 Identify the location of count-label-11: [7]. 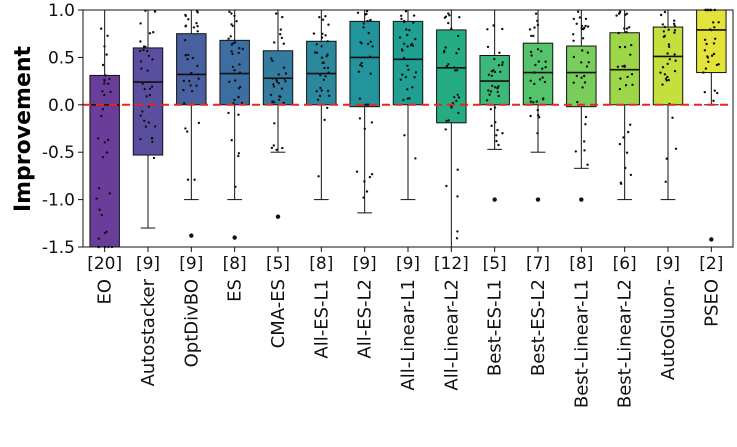
(538, 264).